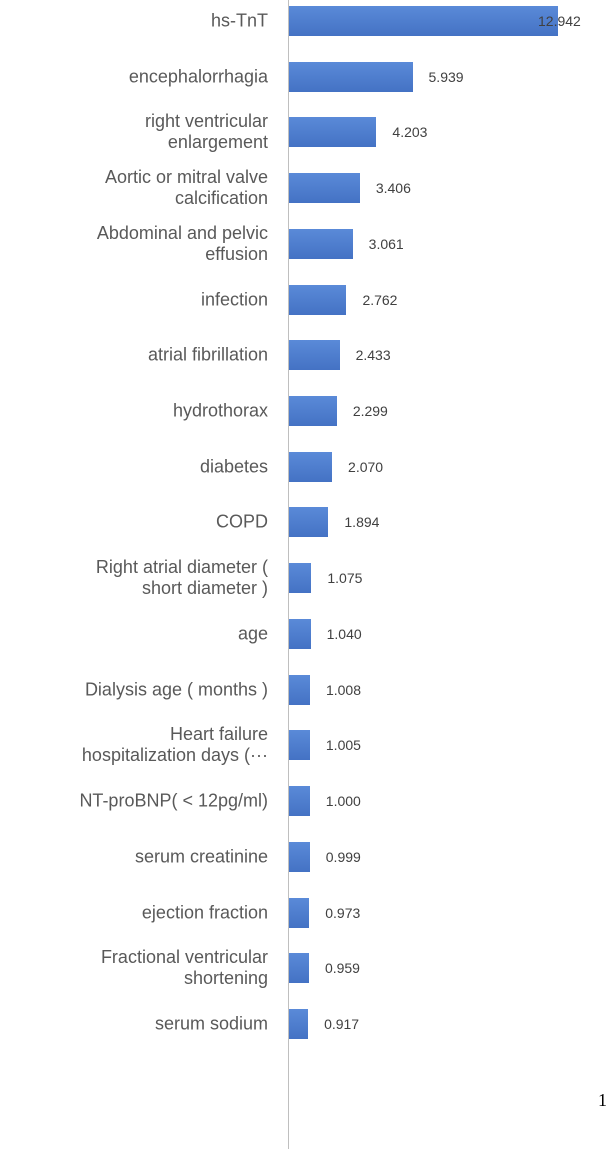 Image resolution: width=608 pixels, height=1149 pixels. Describe the element at coordinates (343, 745) in the screenshot. I see `value-label: 1.005` at that location.